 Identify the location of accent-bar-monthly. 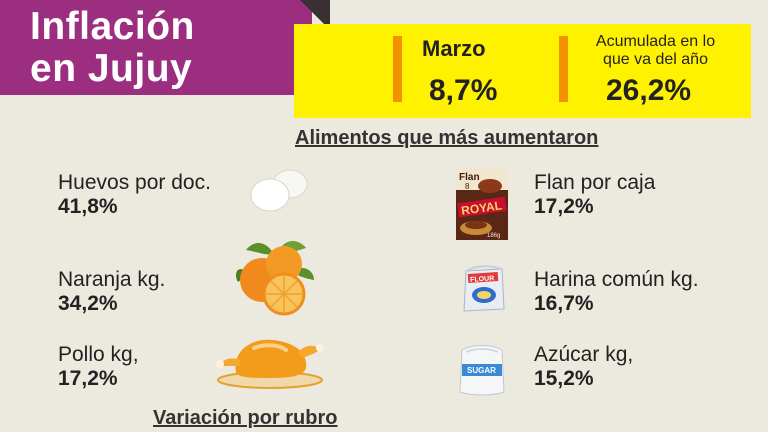
(397, 69).